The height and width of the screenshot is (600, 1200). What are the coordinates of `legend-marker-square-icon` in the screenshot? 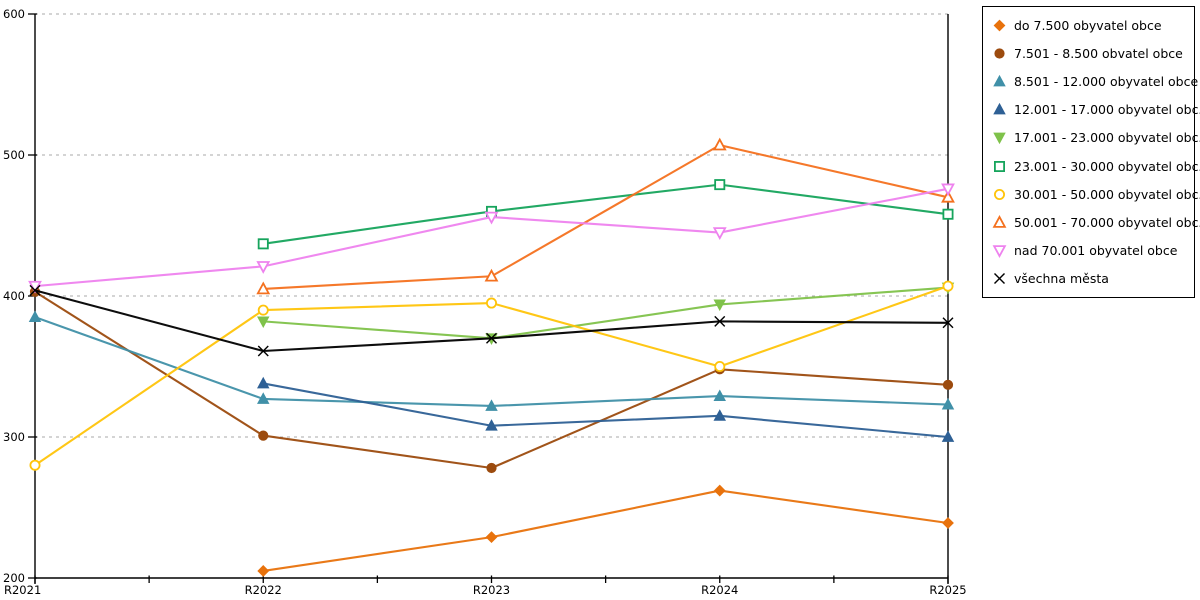 It's located at (999, 166).